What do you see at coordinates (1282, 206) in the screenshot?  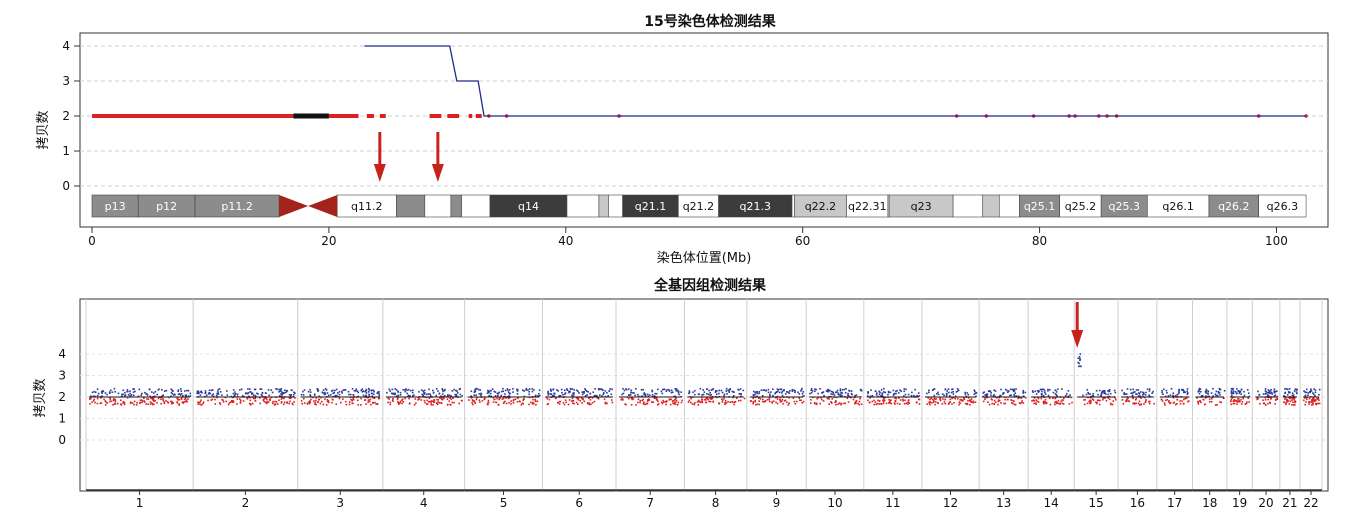 I see `chr15-band-label: q26.3` at bounding box center [1282, 206].